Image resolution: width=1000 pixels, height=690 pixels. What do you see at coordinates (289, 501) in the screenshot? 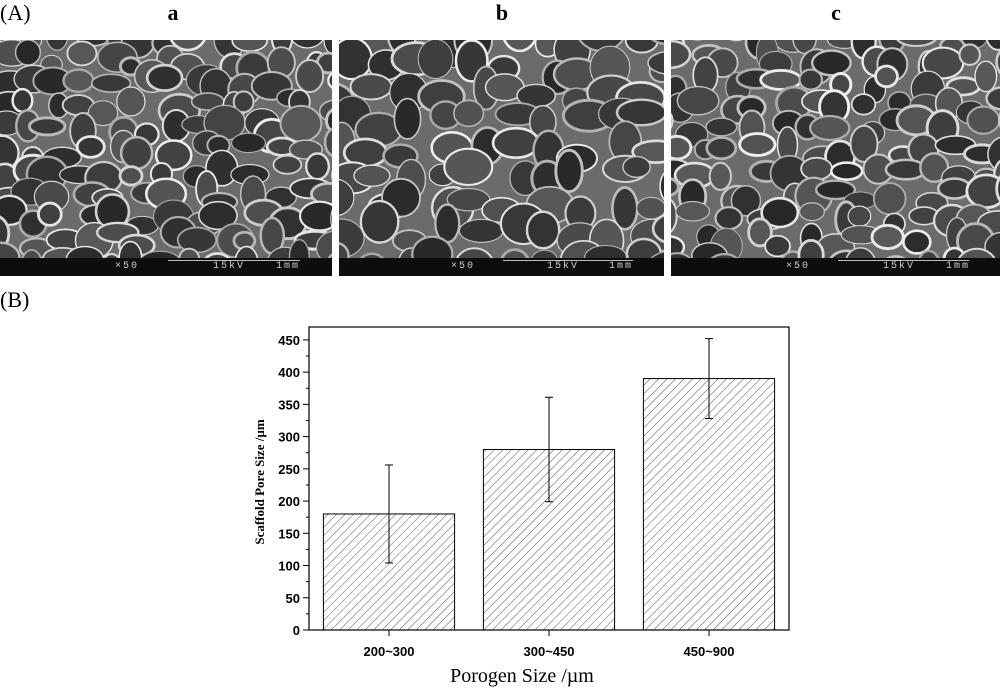
I see `y-tick-label: 200` at bounding box center [289, 501].